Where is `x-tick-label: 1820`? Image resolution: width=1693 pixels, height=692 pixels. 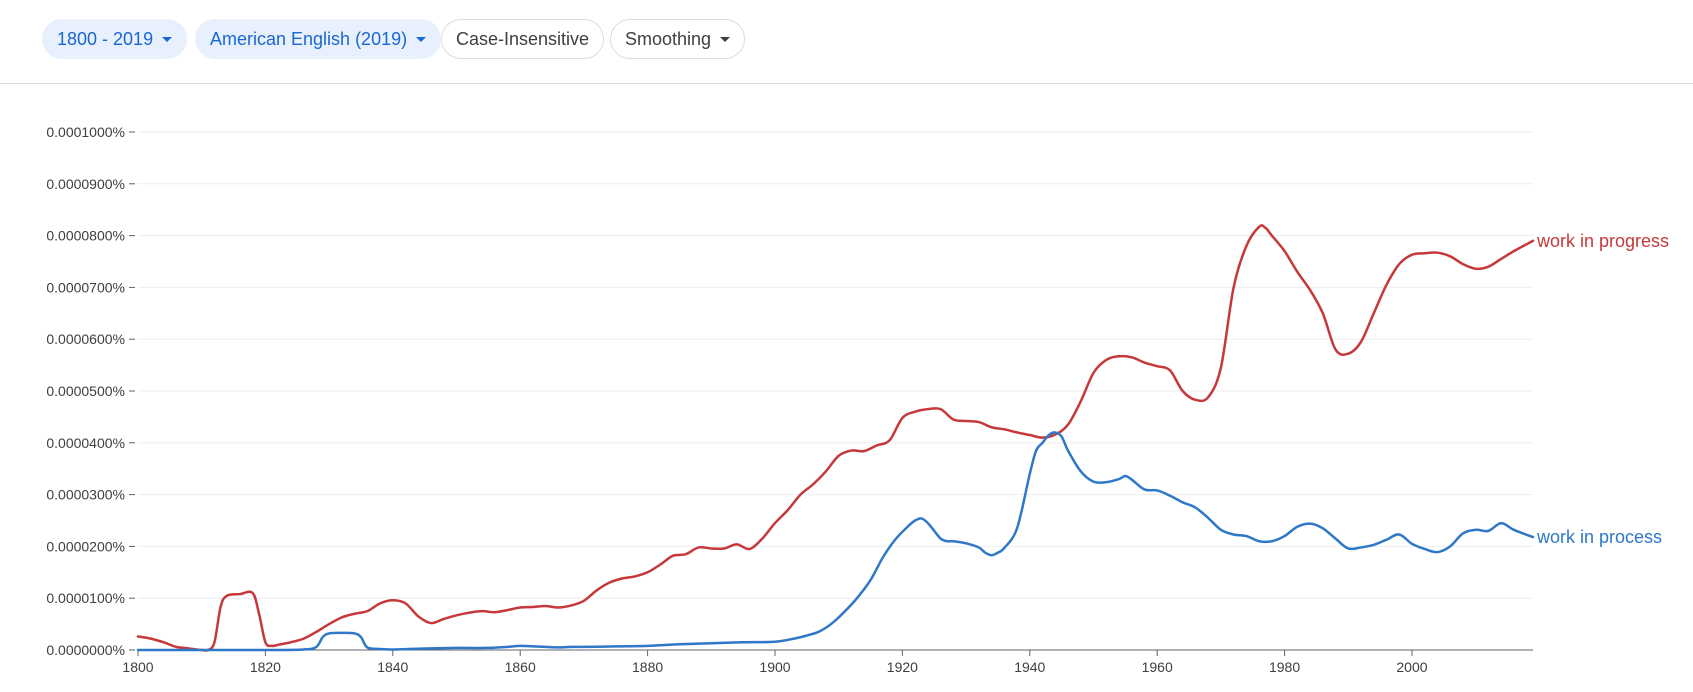
x-tick-label: 1820 is located at coordinates (265, 667).